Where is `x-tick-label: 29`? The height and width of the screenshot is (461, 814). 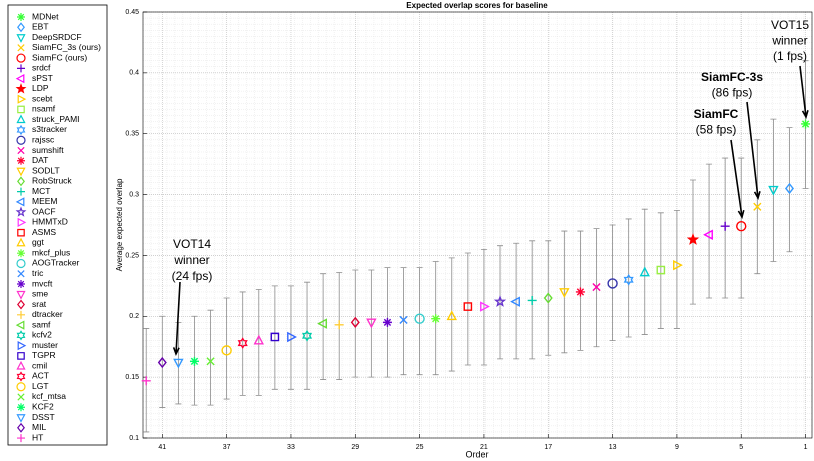 x-tick-label: 29 is located at coordinates (355, 447).